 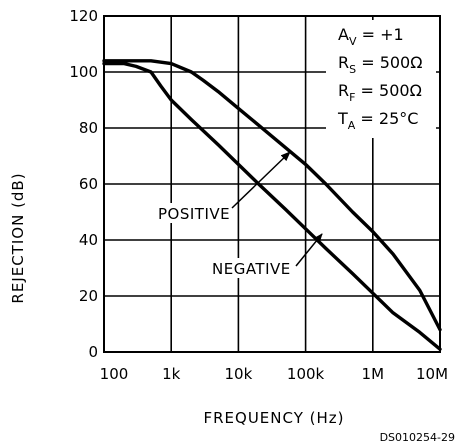 What do you see at coordinates (309, 250) in the screenshot?
I see `annotation-negative-arrow` at bounding box center [309, 250].